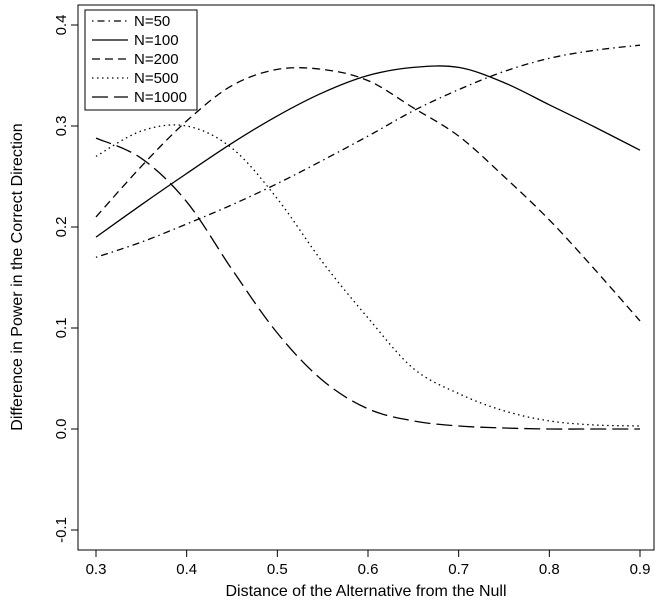 Image resolution: width=656 pixels, height=601 pixels. What do you see at coordinates (61, 429) in the screenshot?
I see `y-tick-label: 0.0` at bounding box center [61, 429].